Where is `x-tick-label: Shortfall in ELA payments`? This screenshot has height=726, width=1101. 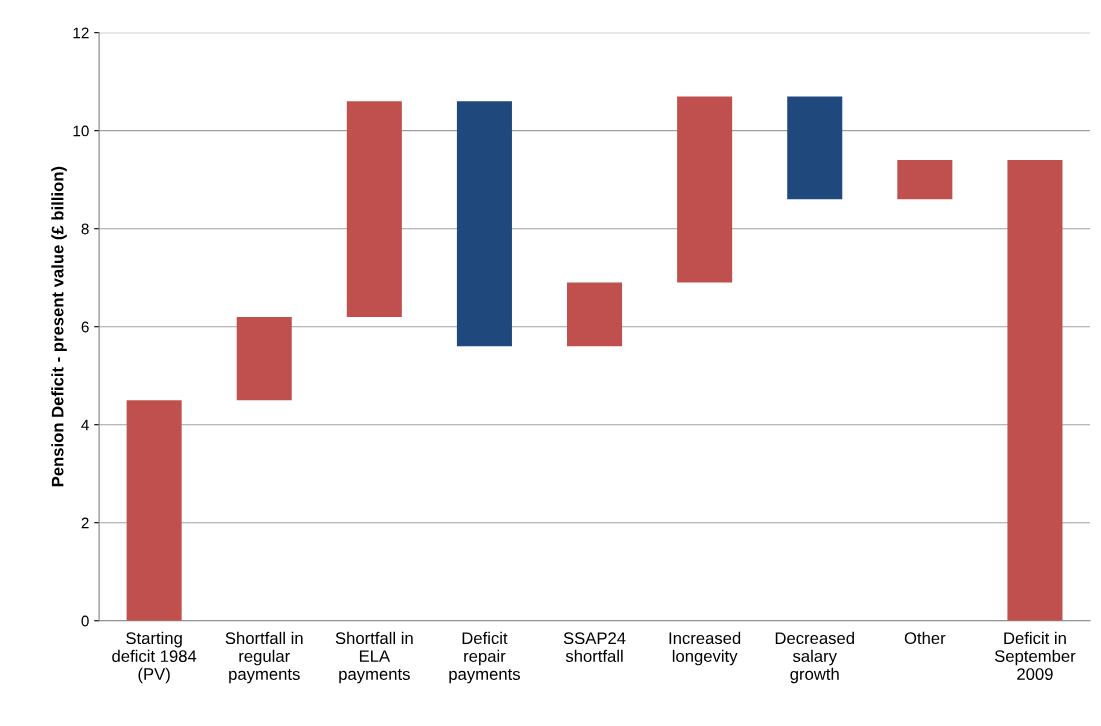
x-tick-label: Shortfall in ELA payments is located at coordinates (374, 657).